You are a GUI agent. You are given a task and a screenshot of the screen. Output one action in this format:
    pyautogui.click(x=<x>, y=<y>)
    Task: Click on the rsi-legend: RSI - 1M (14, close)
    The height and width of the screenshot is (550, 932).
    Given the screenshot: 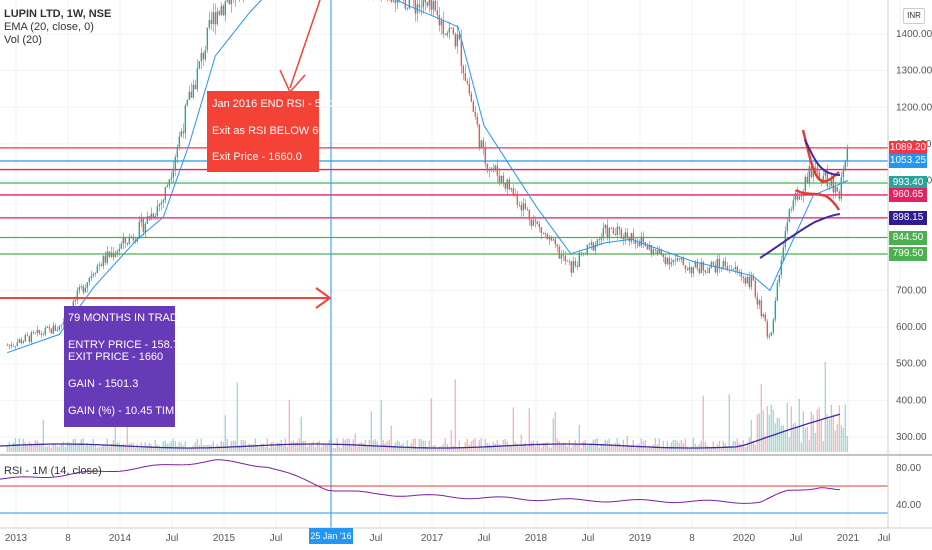 What is the action you would take?
    pyautogui.click(x=53, y=471)
    